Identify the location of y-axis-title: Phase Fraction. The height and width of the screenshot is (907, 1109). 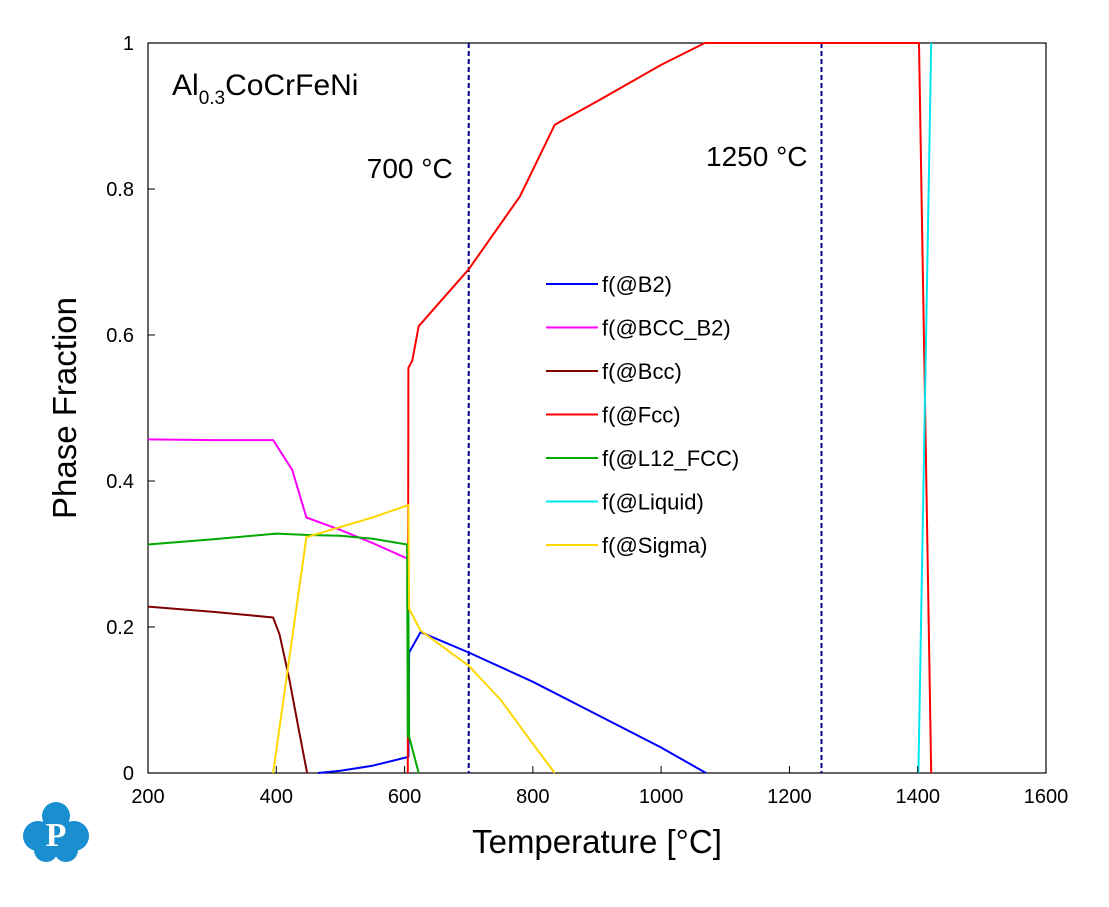
(64, 408).